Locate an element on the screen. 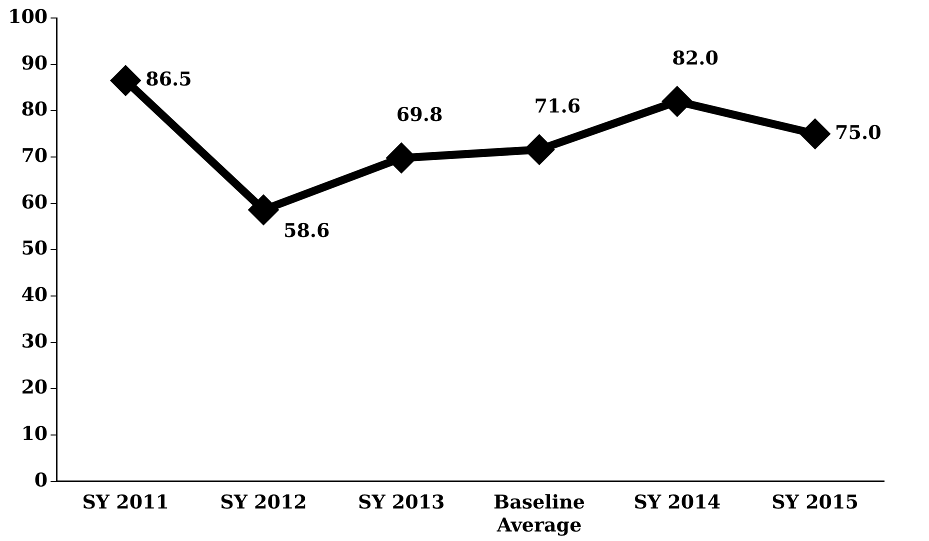 The height and width of the screenshot is (541, 929). y-tick-label: 70 is located at coordinates (34, 155).